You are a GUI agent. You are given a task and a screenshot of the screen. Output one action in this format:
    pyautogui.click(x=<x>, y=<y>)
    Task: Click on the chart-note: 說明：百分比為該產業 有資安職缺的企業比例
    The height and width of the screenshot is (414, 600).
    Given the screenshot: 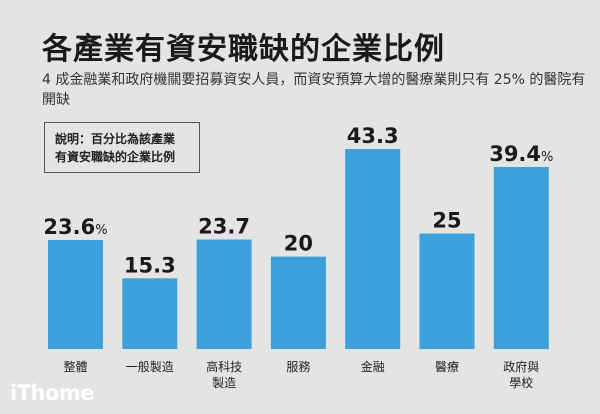 What is the action you would take?
    pyautogui.click(x=122, y=147)
    